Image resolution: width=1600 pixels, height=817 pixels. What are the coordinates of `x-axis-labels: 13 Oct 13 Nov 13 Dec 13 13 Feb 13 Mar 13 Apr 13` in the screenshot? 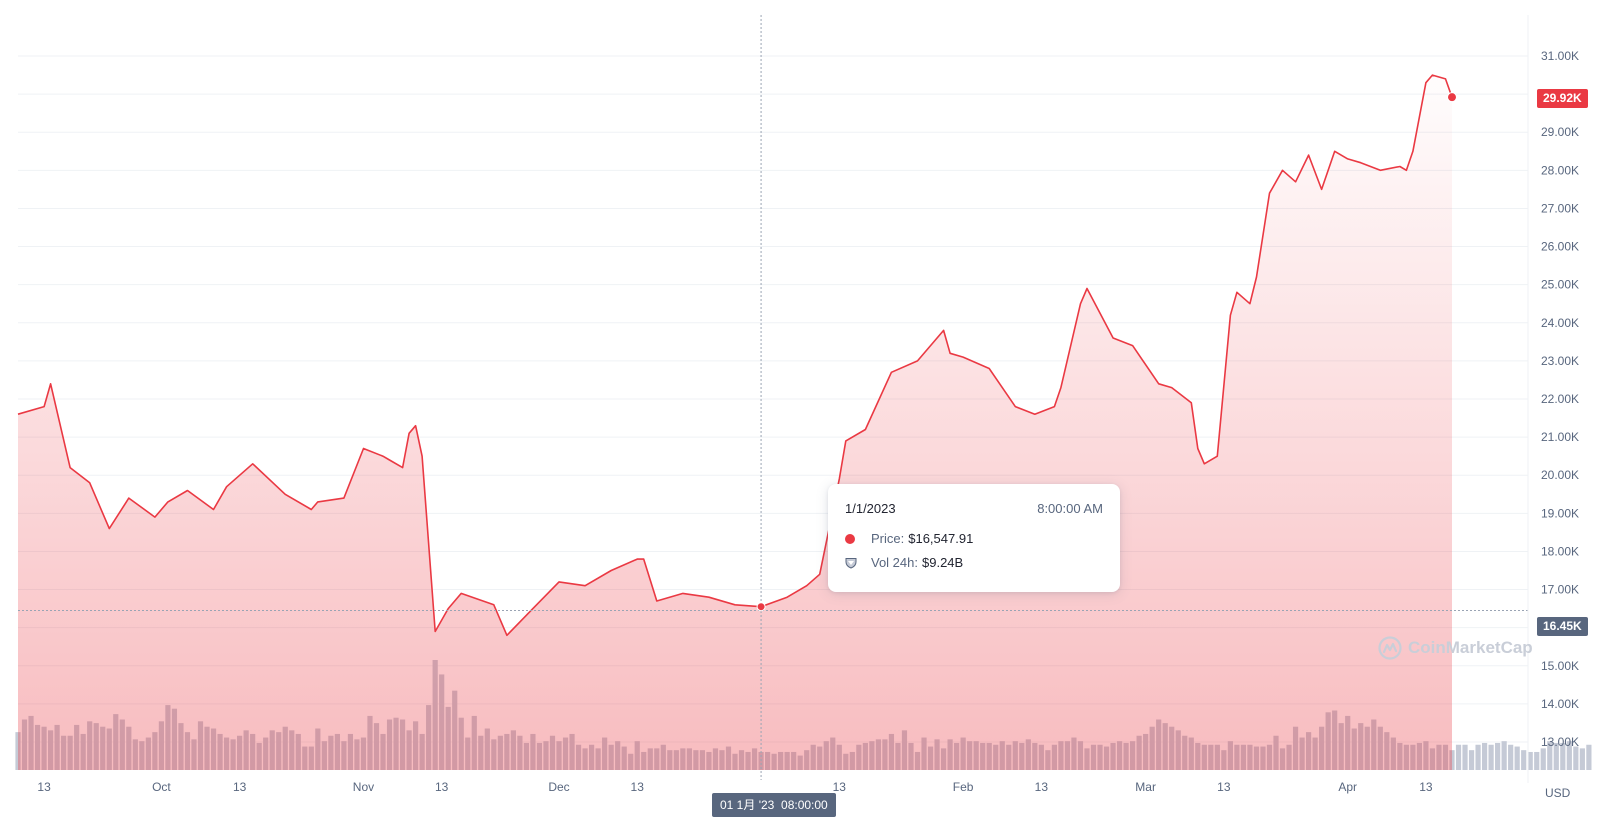 It's located at (735, 787).